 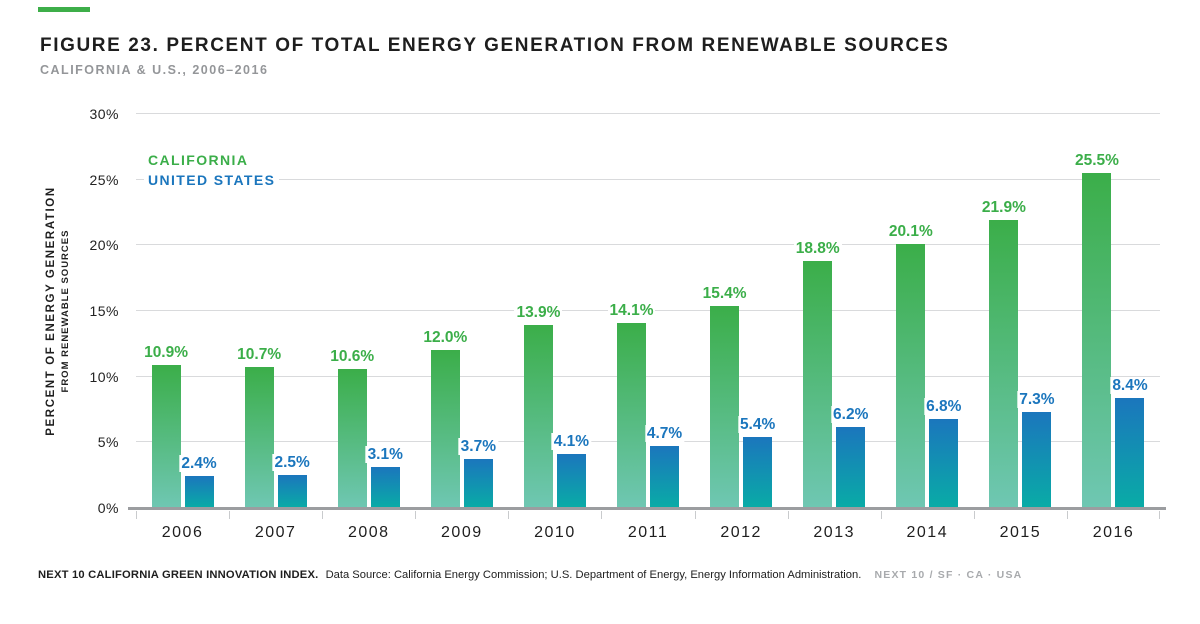 I want to click on bar-value-label: 2.4%, so click(x=199, y=464).